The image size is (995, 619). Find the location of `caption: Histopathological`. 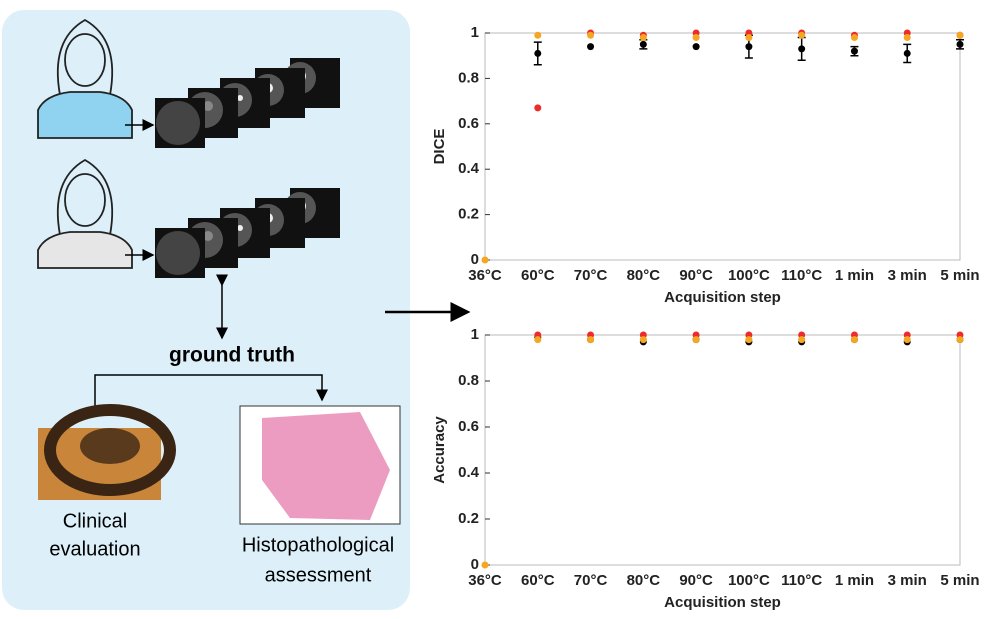

caption: Histopathological is located at coordinates (318, 545).